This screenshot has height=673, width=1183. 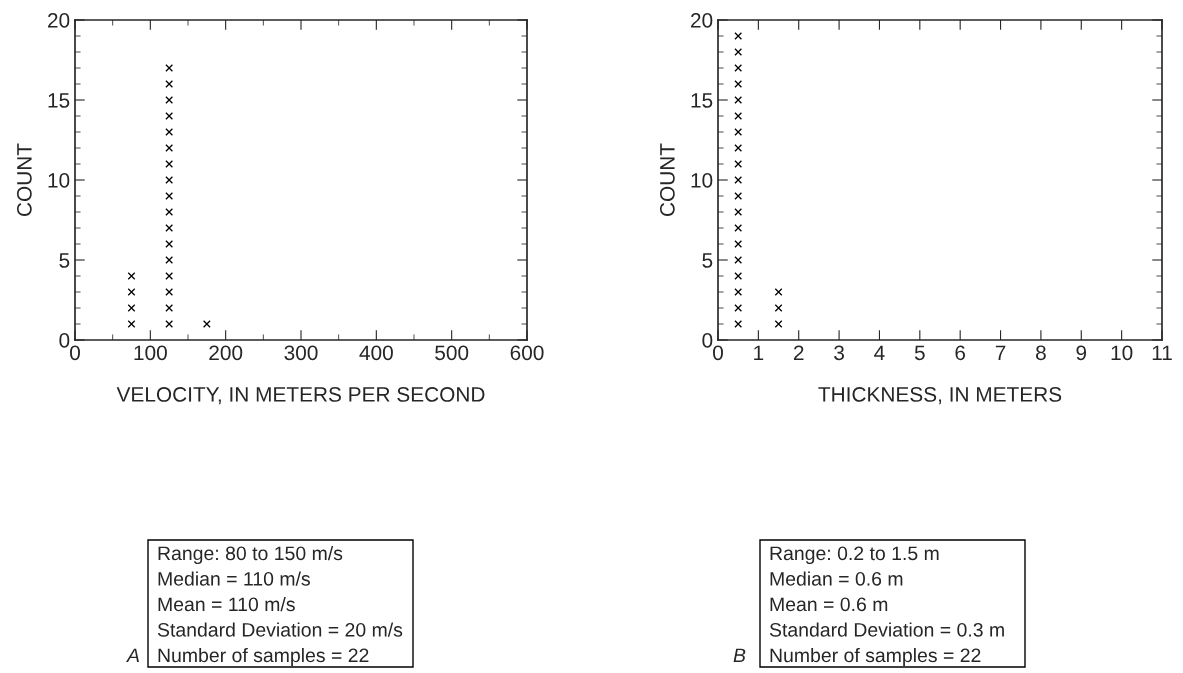 I want to click on text: B, so click(x=739, y=655).